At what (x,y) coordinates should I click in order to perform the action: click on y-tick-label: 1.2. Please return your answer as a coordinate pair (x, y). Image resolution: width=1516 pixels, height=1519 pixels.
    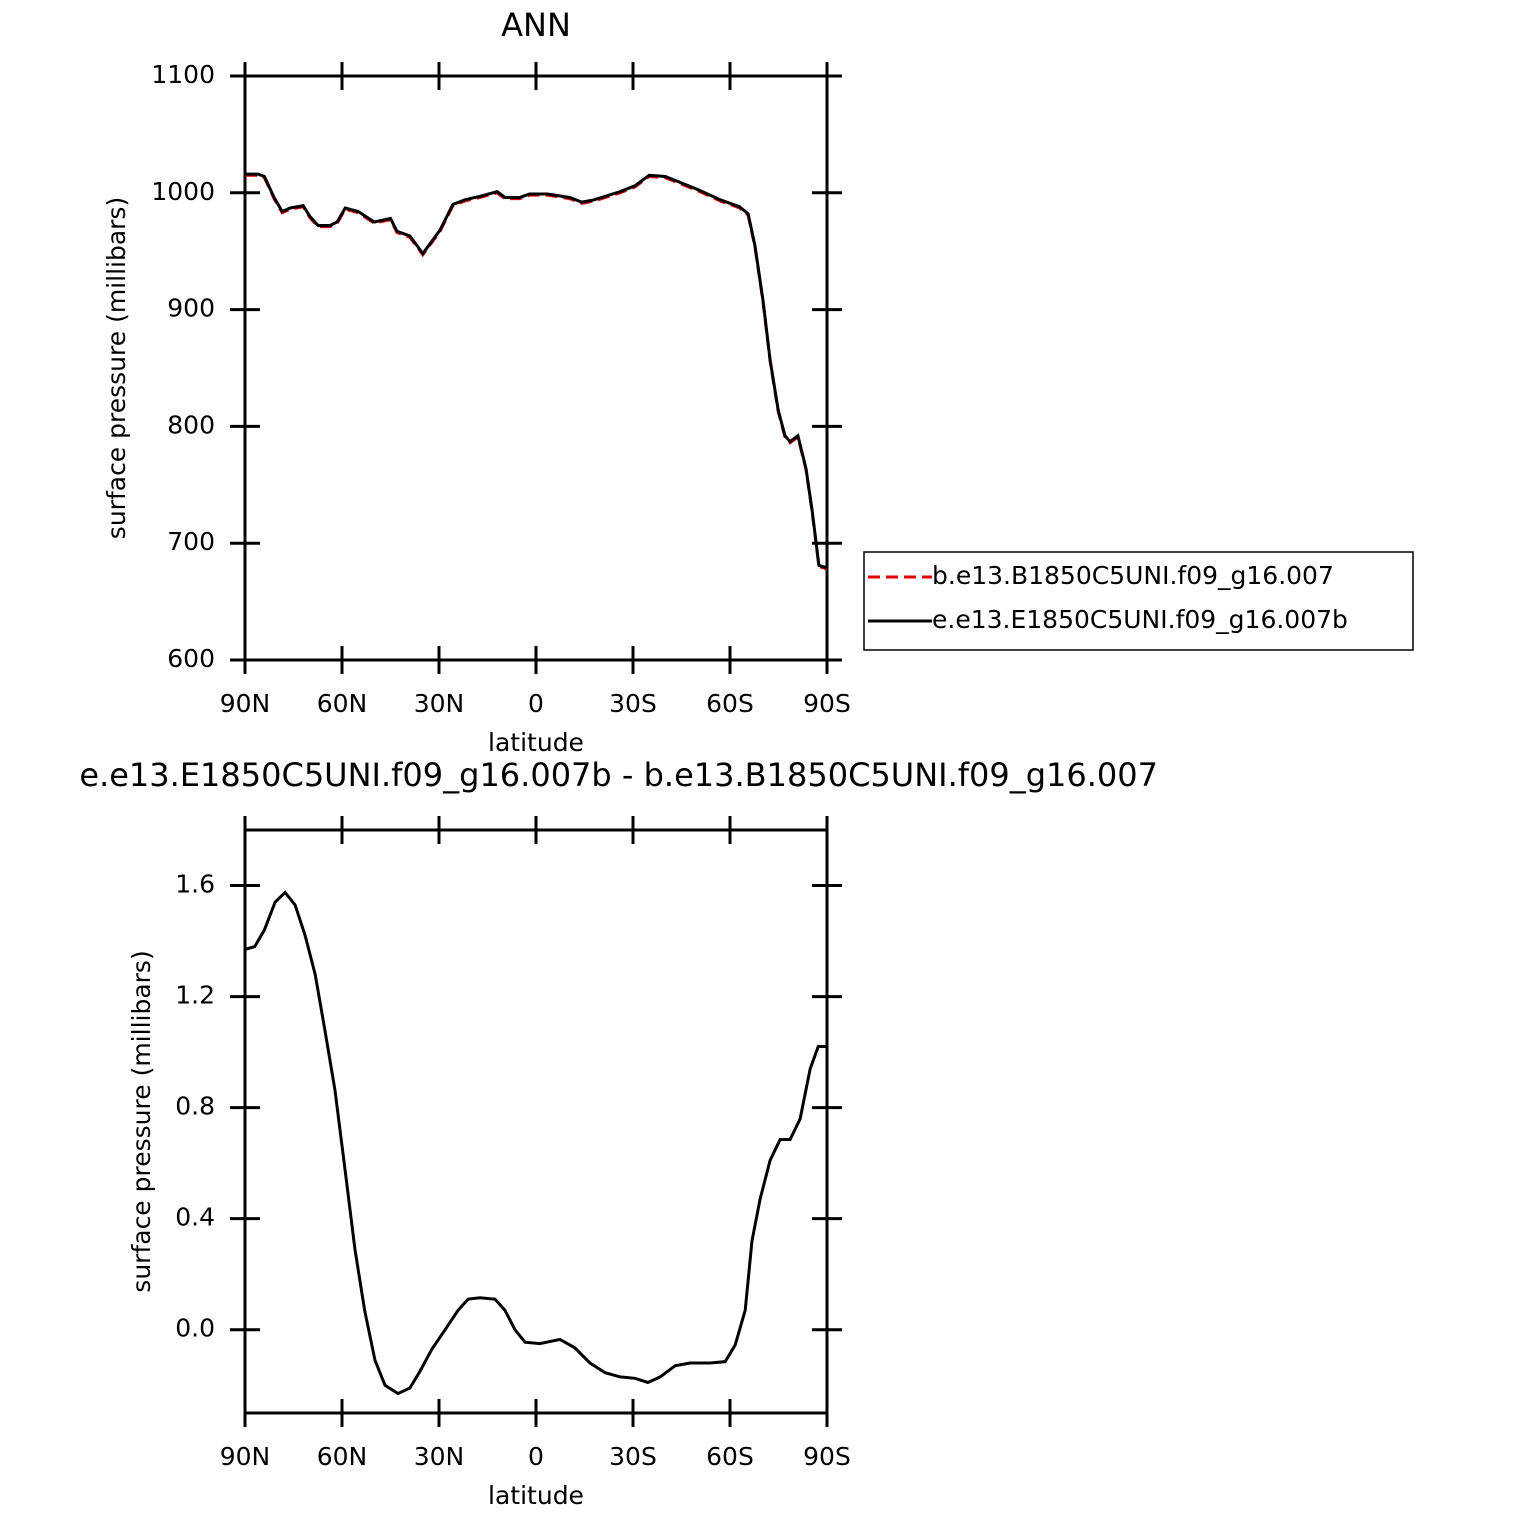
    Looking at the image, I should click on (195, 995).